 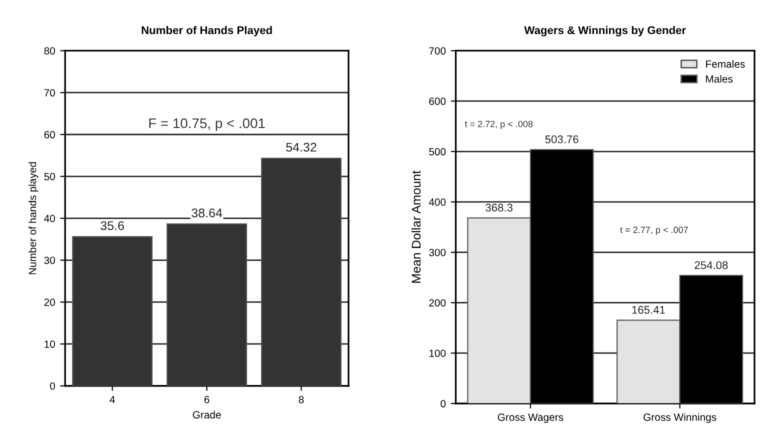 What do you see at coordinates (531, 418) in the screenshot?
I see `x-tick-label: Gross Wagers` at bounding box center [531, 418].